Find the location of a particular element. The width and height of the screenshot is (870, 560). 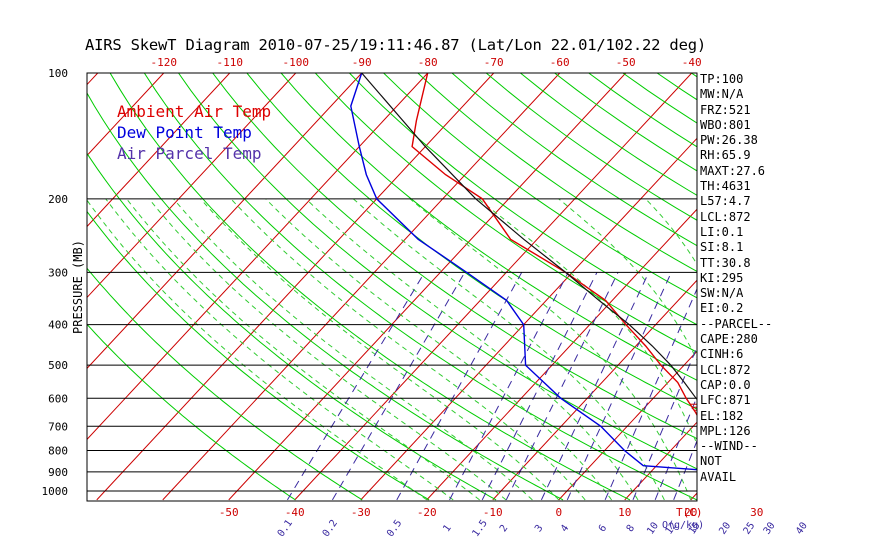

pressure-tick-label: 400 is located at coordinates (58, 325).